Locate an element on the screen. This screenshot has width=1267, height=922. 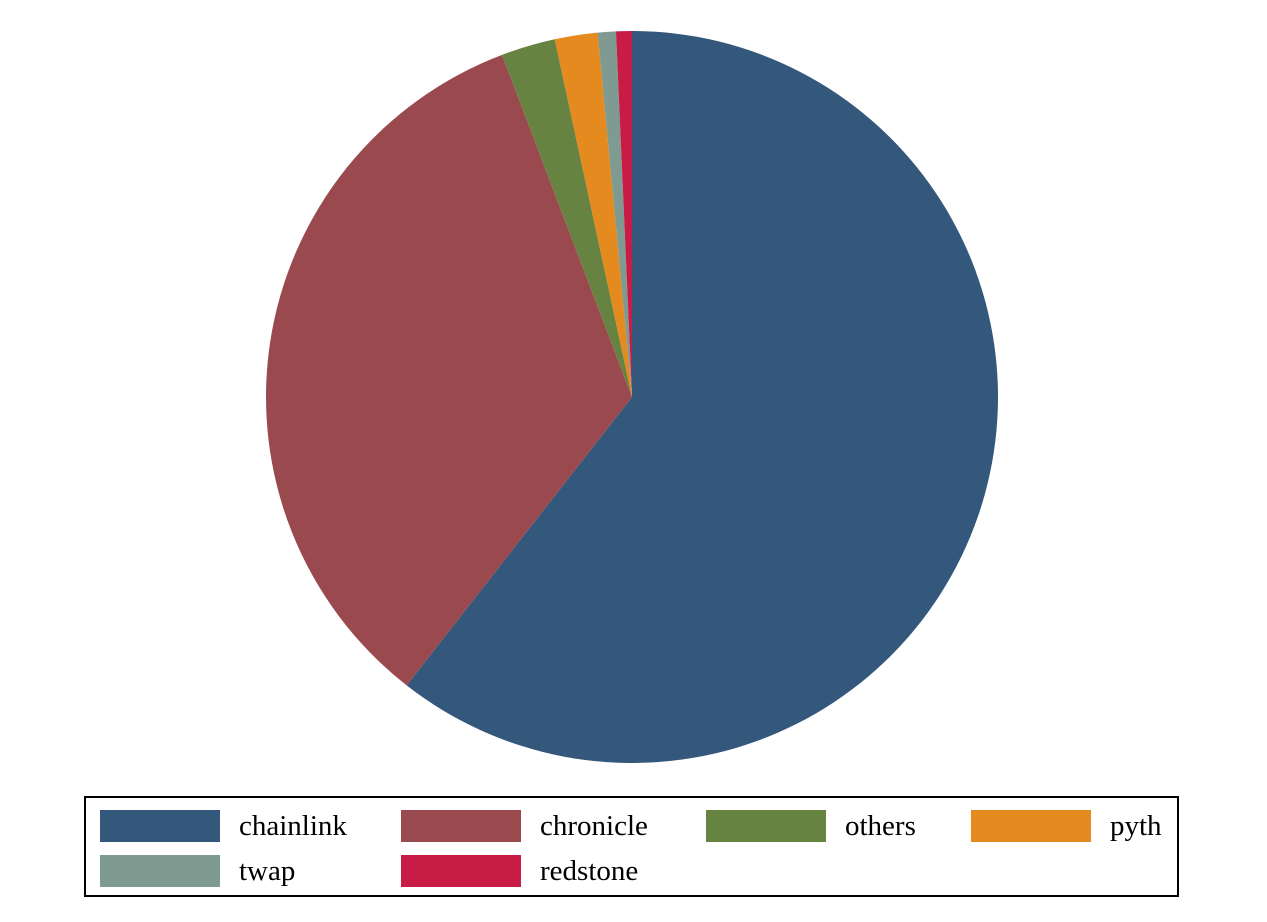
legend-swatch-others is located at coordinates (766, 826).